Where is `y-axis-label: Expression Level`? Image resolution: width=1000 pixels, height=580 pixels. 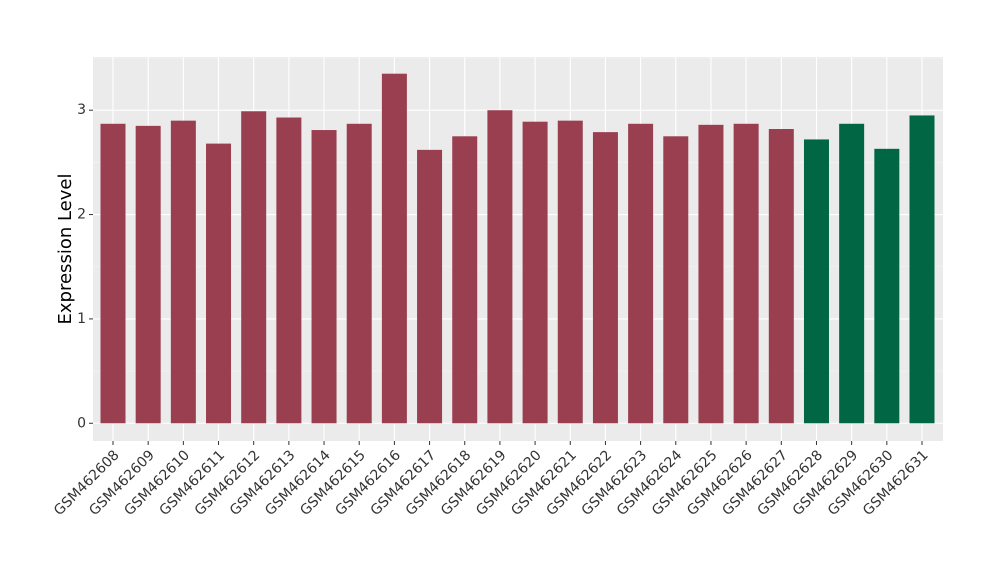
y-axis-label: Expression Level is located at coordinates (65, 249).